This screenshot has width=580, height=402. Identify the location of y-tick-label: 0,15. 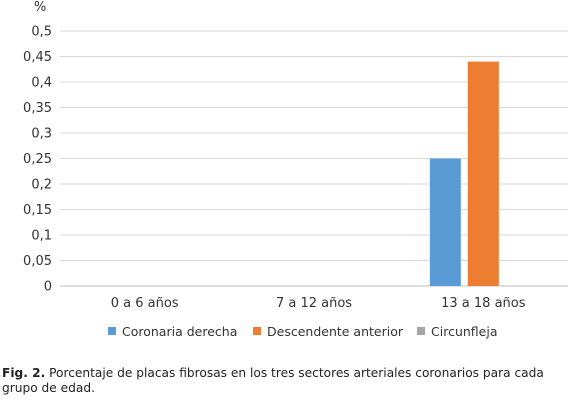
(37, 210).